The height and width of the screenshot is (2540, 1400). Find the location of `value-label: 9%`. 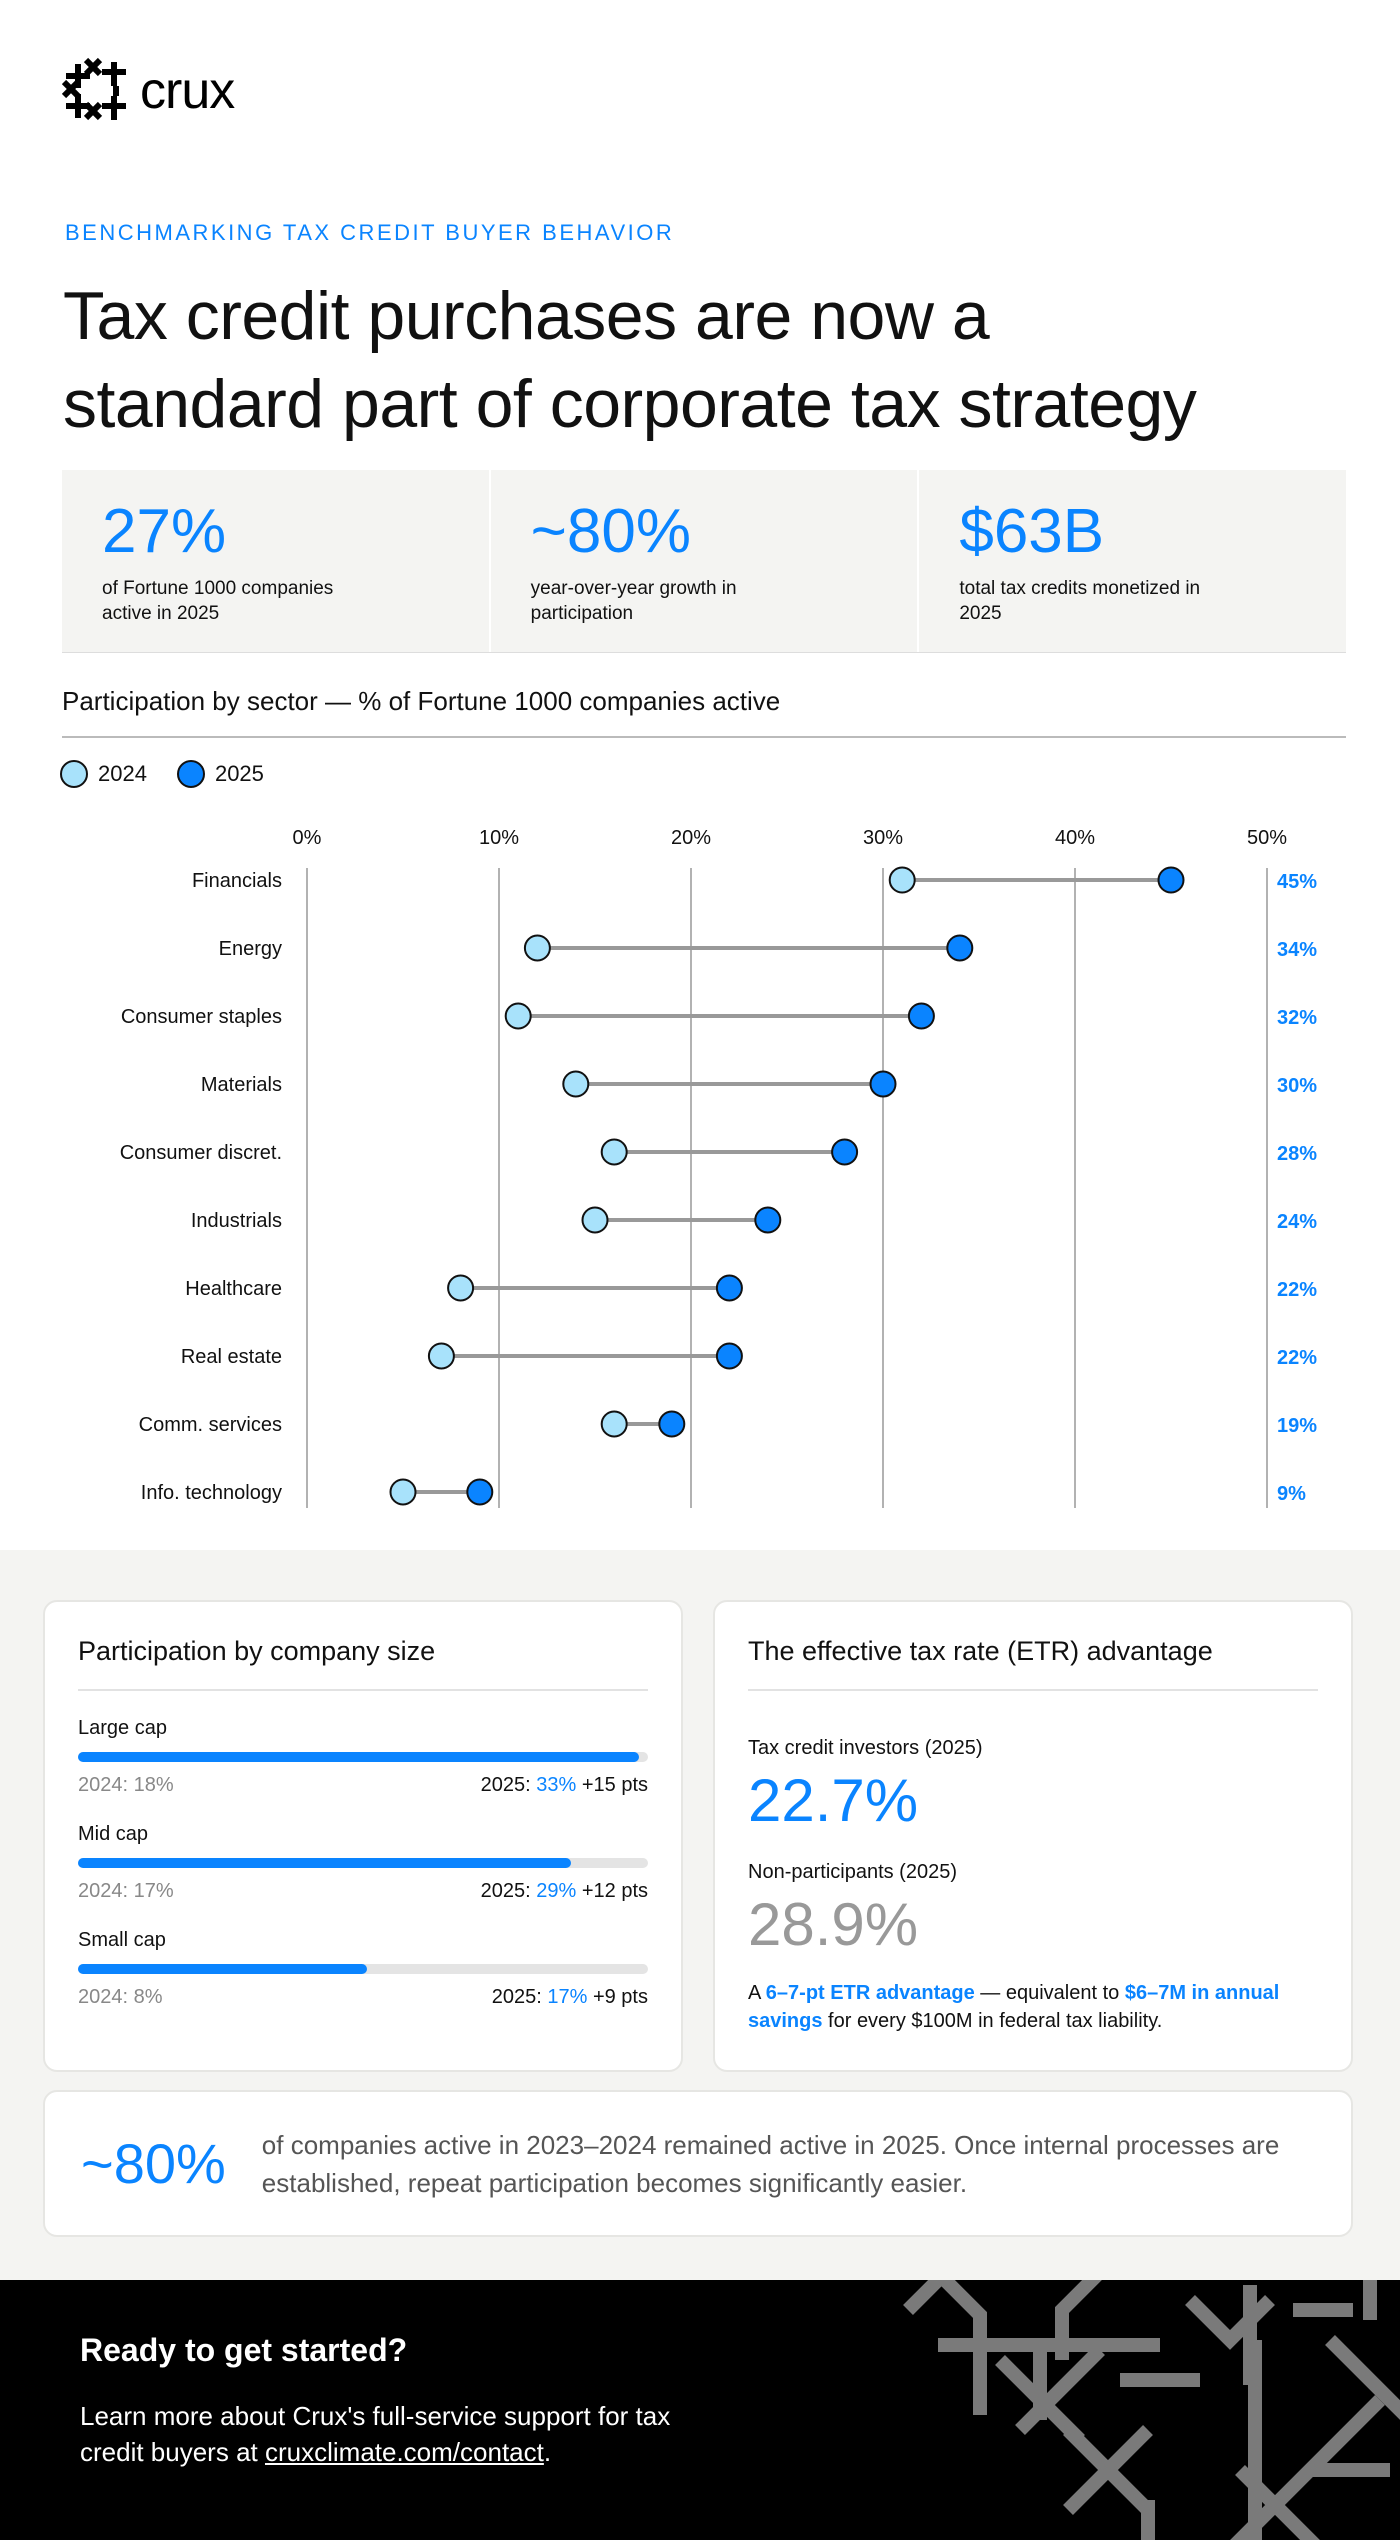

value-label: 9% is located at coordinates (1291, 1494).